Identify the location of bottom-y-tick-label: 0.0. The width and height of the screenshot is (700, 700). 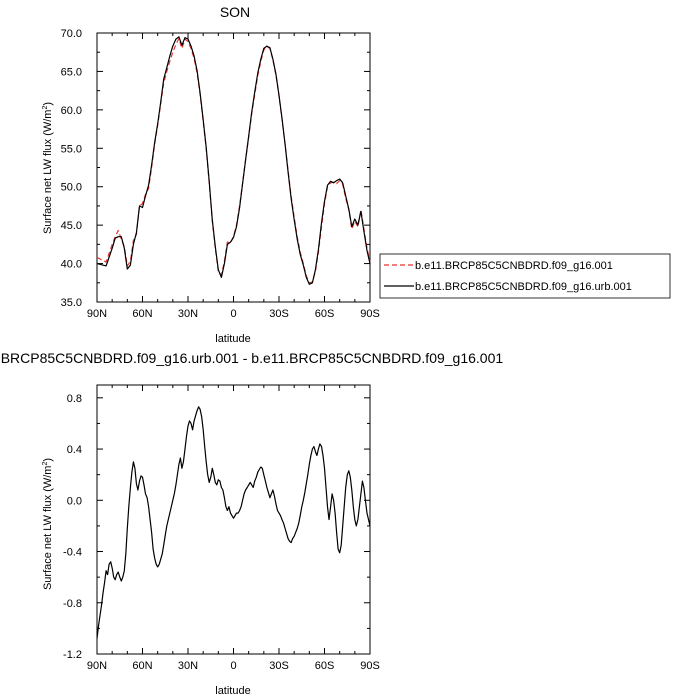
(74, 501).